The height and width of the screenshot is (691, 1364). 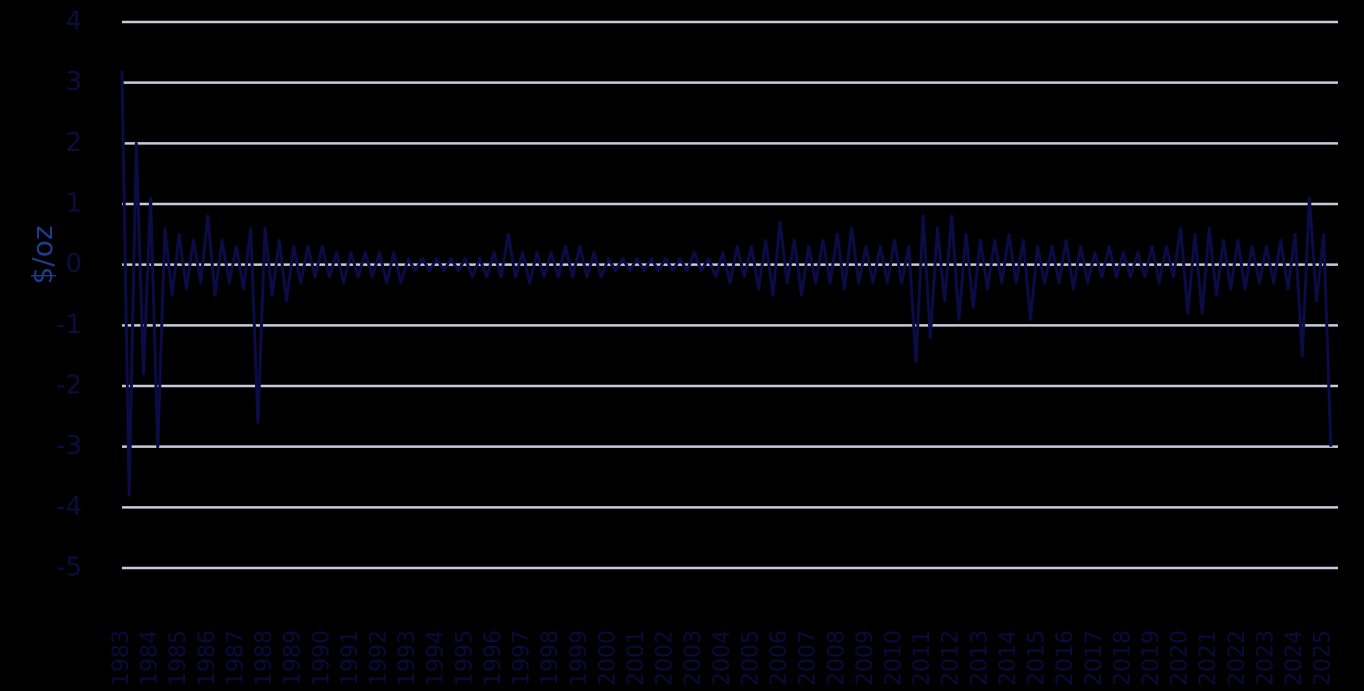 I want to click on x-tick-label: 1997, so click(x=522, y=658).